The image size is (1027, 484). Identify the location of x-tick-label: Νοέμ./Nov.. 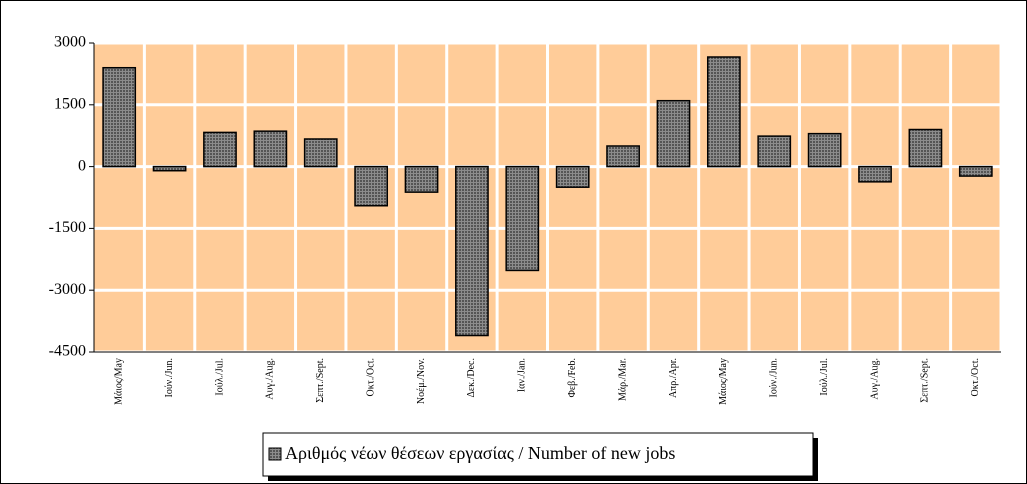
(421, 381).